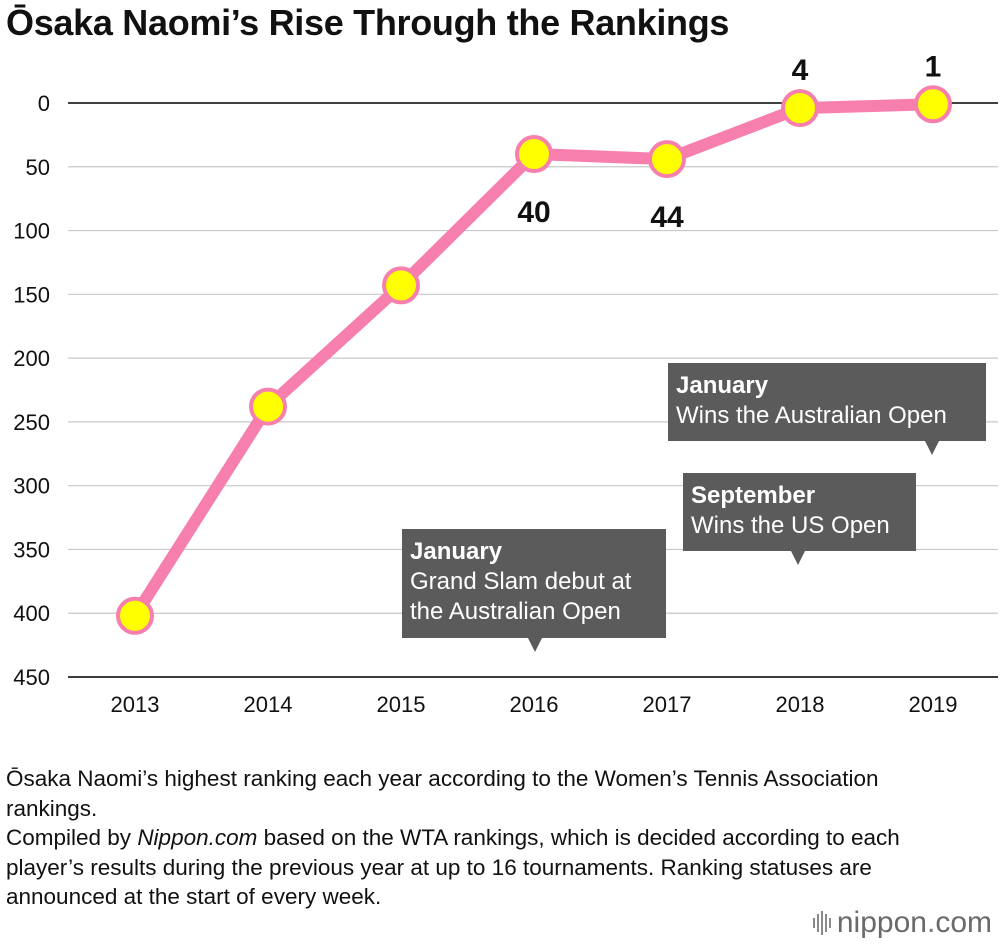  Describe the element at coordinates (38, 167) in the screenshot. I see `y-tick-label: 50` at that location.